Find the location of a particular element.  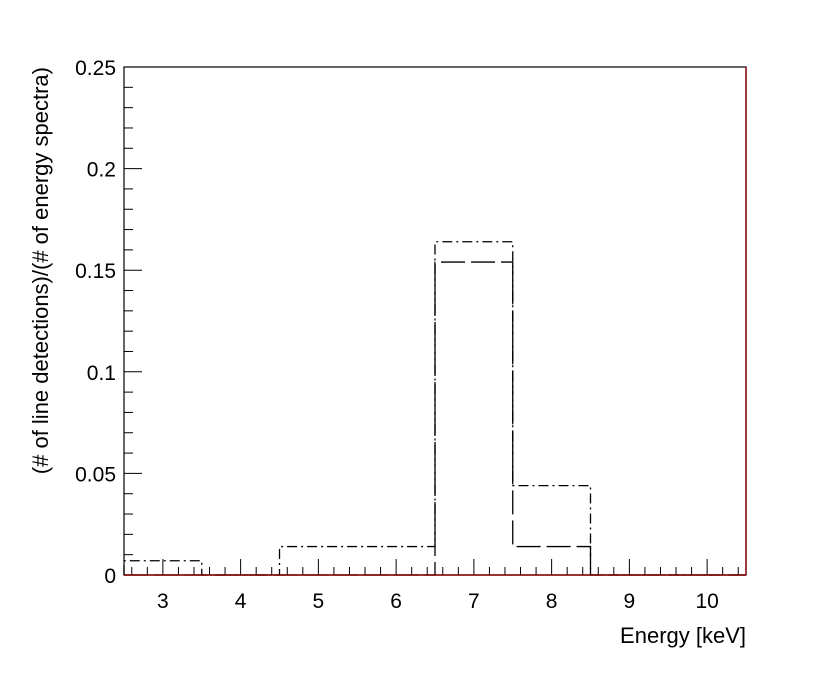

y-tick-label: 0.05 is located at coordinates (95, 474).